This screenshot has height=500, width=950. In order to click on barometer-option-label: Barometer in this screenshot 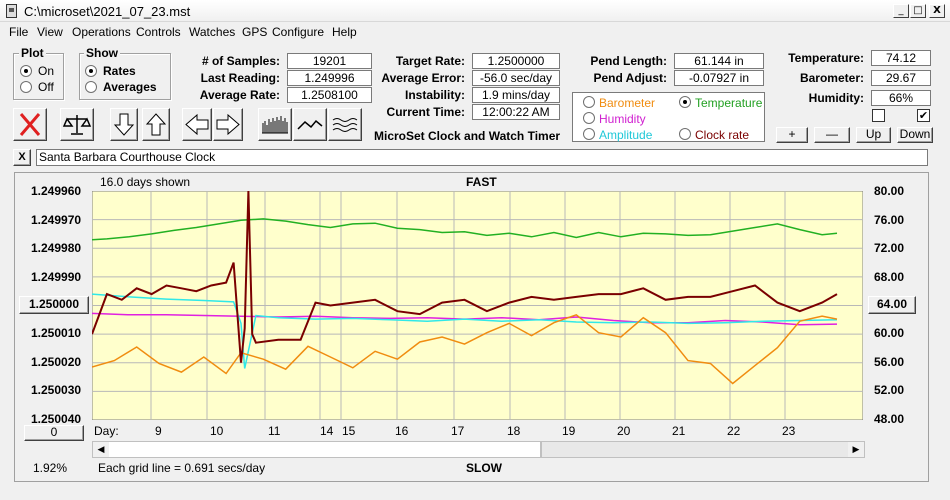, I will do `click(627, 103)`.